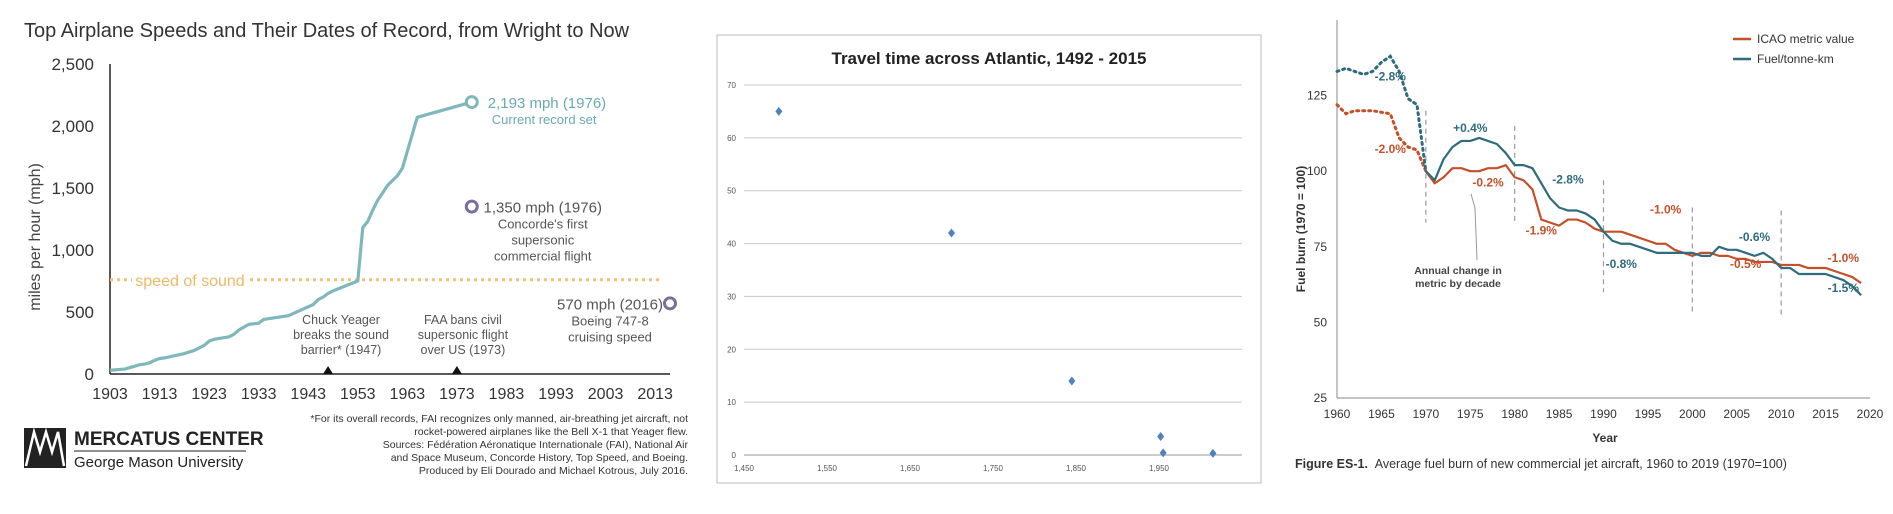 The width and height of the screenshot is (1893, 514). I want to click on mercatus-university: George Mason University, so click(159, 462).